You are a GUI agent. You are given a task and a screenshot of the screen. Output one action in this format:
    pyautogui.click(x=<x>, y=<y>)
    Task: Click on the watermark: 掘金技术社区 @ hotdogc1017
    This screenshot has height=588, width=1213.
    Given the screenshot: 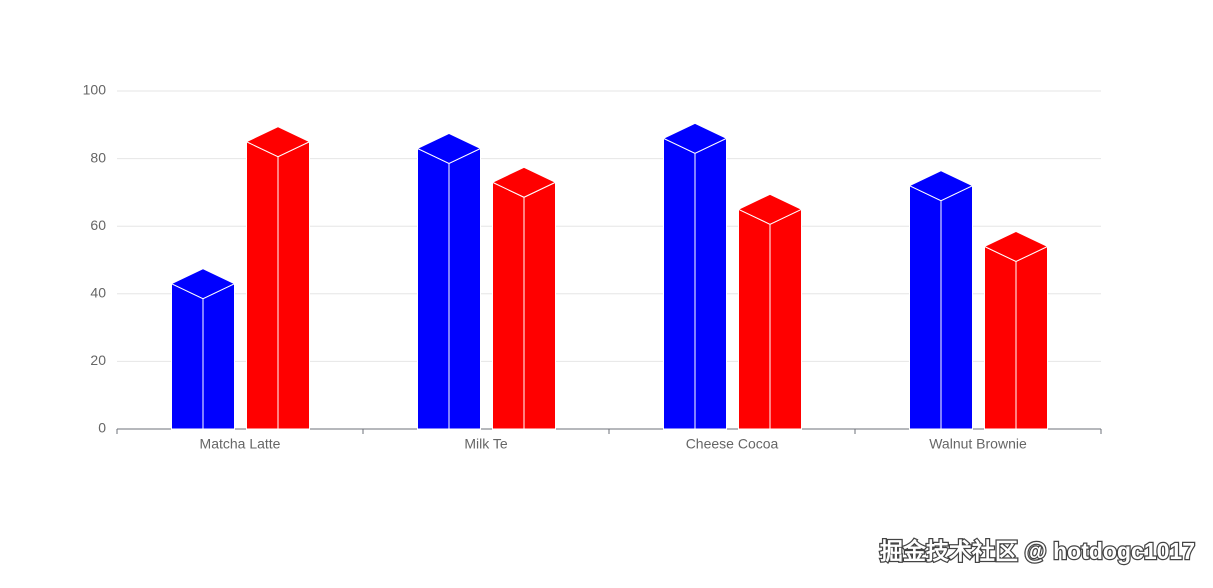 What is the action you would take?
    pyautogui.click(x=1037, y=551)
    